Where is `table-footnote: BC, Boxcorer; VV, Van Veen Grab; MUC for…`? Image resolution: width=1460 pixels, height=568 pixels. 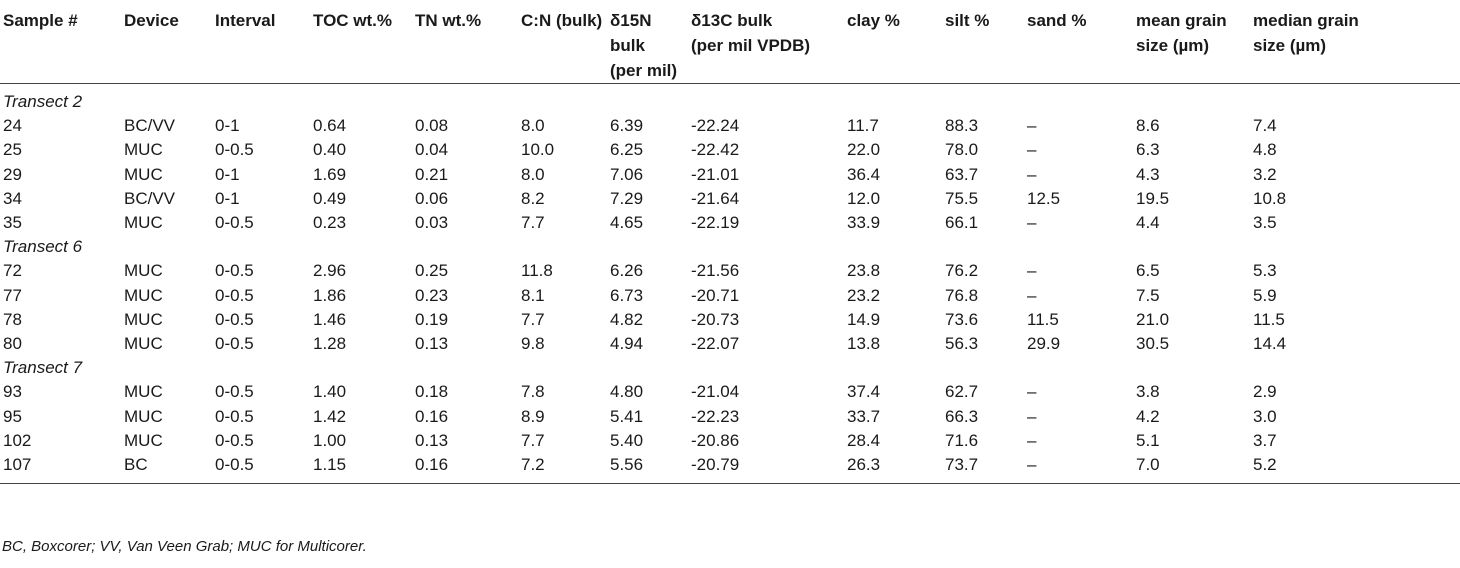
table-footnote: BC, Boxcorer; VV, Van Veen Grab; MUC for… is located at coordinates (184, 546).